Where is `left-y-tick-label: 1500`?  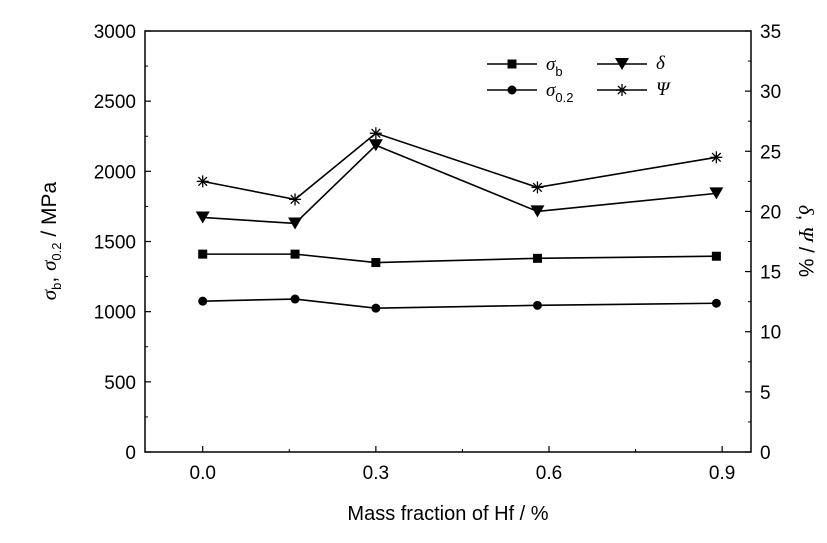
left-y-tick-label: 1500 is located at coordinates (115, 243).